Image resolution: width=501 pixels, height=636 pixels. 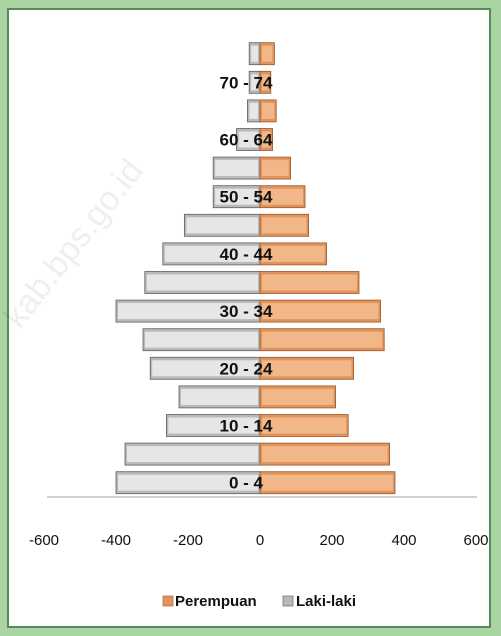 I want to click on legend-swatch-laki-laki, so click(x=288, y=601).